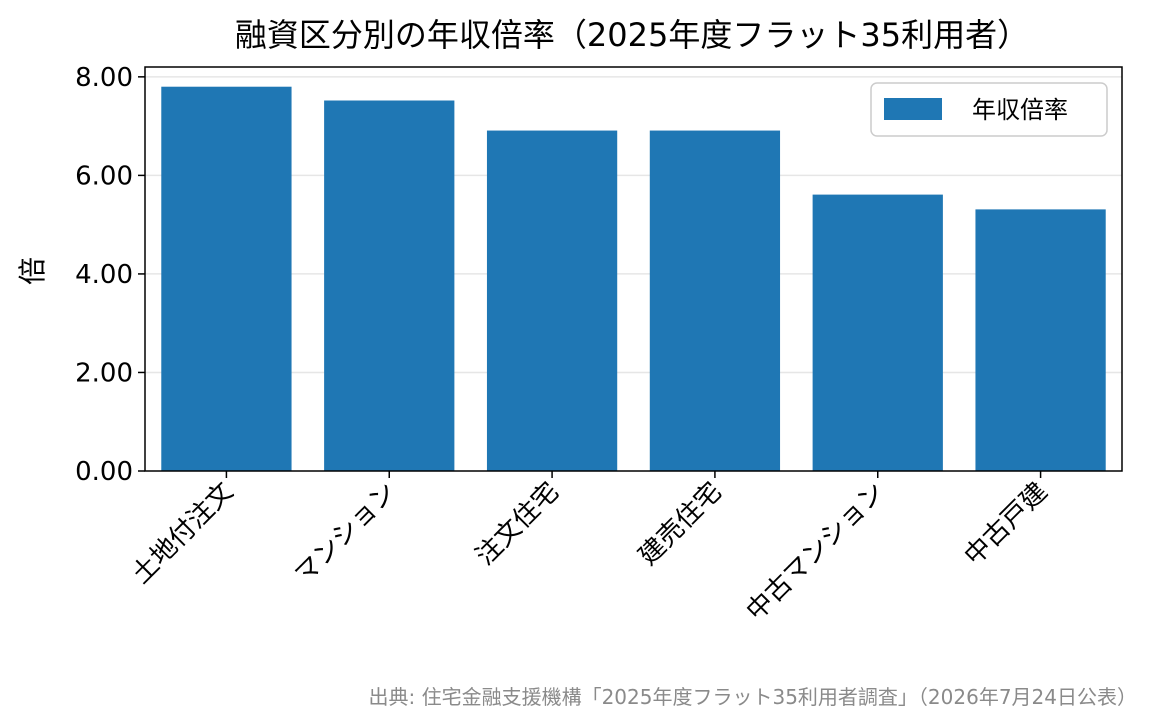 The width and height of the screenshot is (1165, 725). I want to click on legend-swatch, so click(913, 109).